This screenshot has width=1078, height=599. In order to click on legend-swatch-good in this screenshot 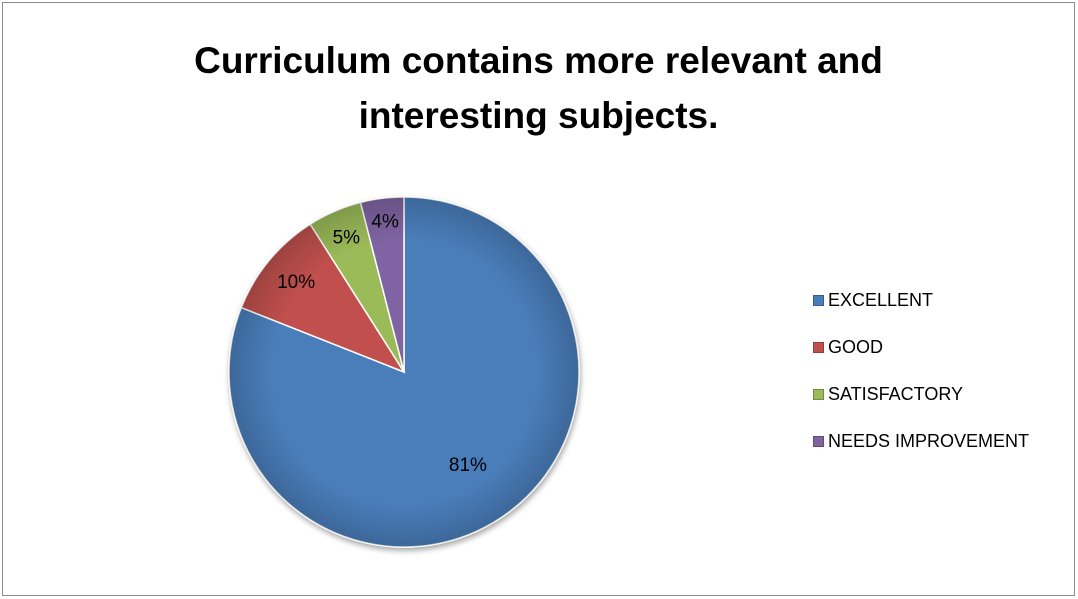, I will do `click(818, 347)`.